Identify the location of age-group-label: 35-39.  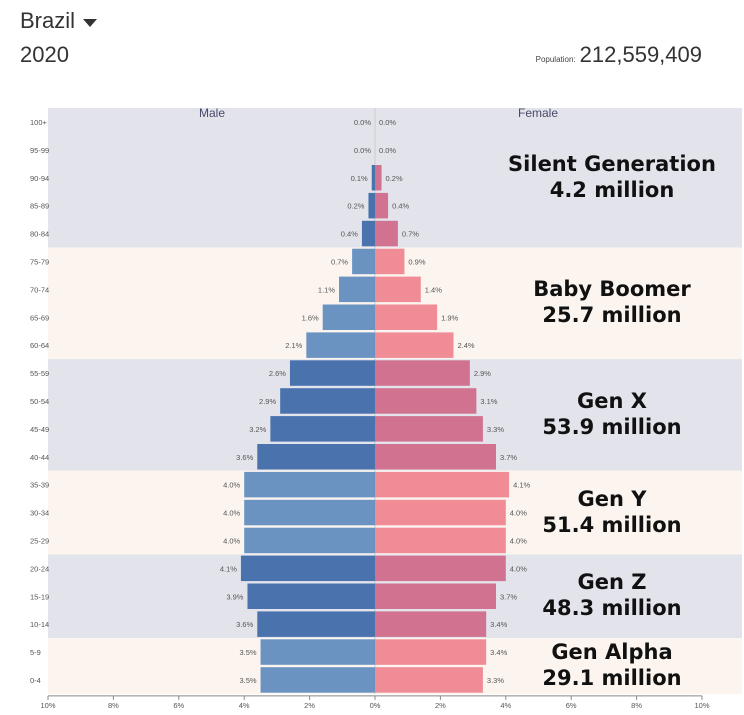
(39, 485).